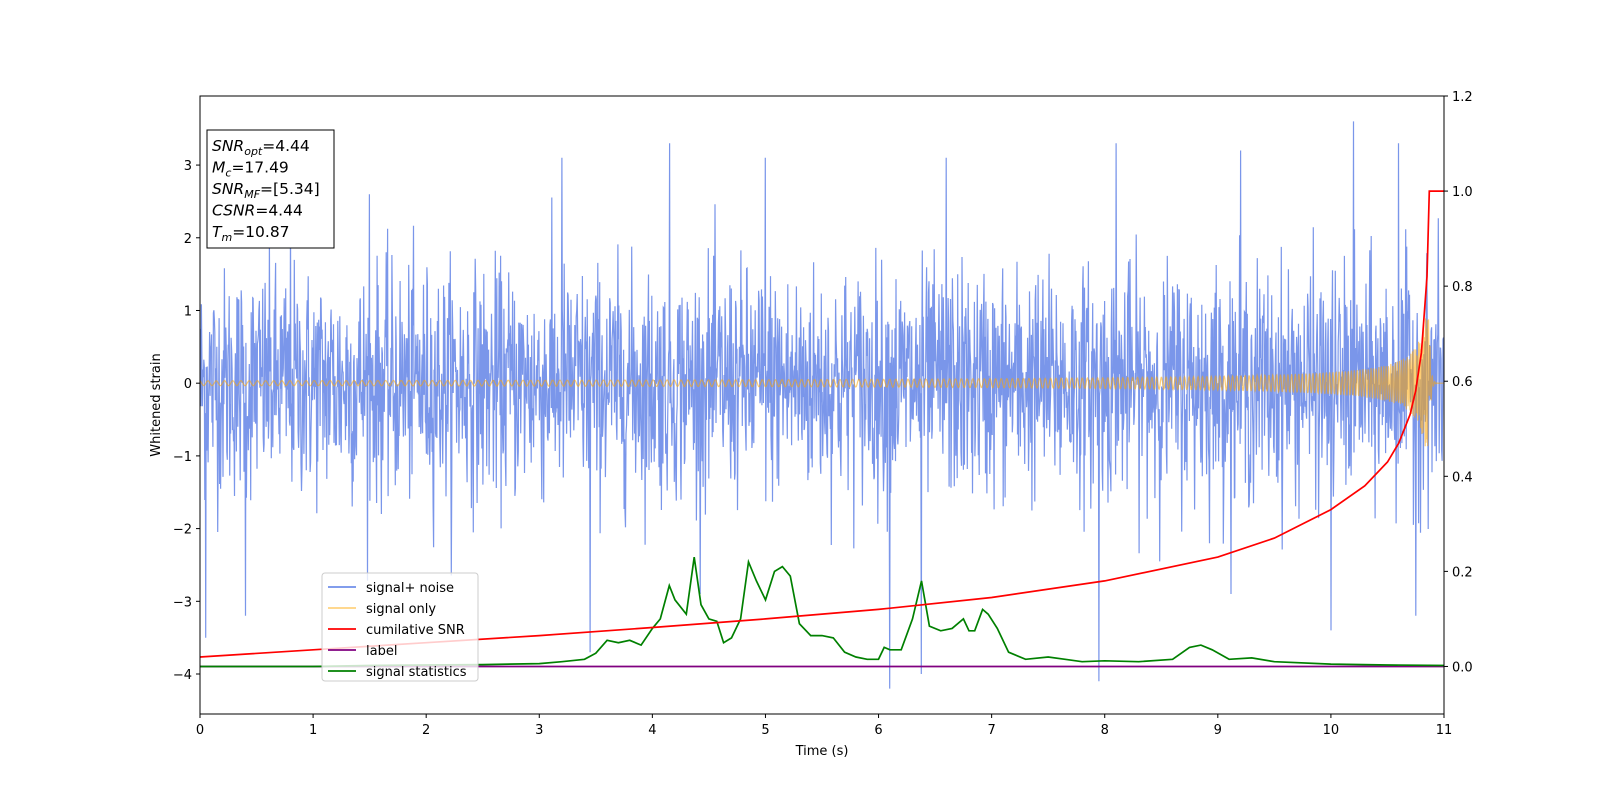 The image size is (1600, 800). I want to click on y2-tick-label: 0.4, so click(1462, 477).